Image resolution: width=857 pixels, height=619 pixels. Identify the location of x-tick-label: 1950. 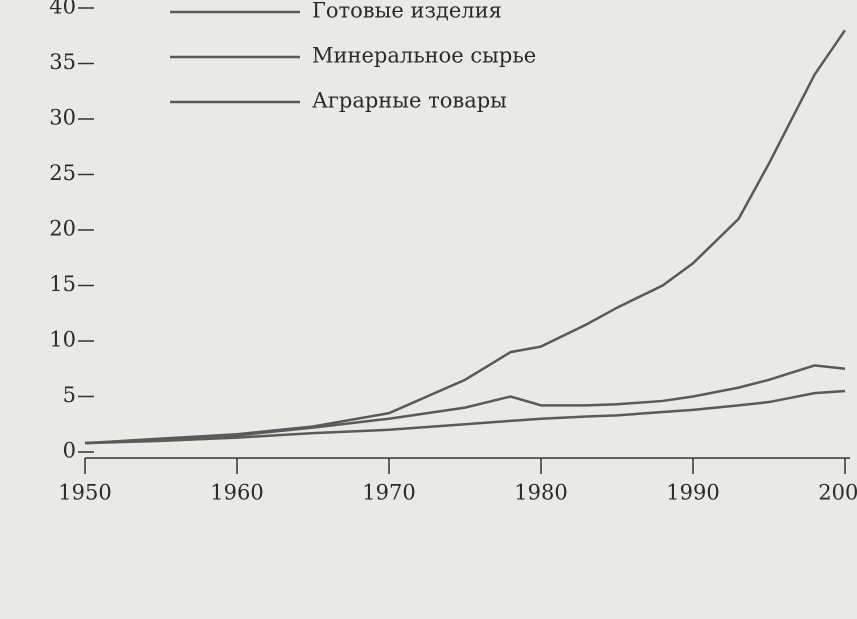
(84, 493).